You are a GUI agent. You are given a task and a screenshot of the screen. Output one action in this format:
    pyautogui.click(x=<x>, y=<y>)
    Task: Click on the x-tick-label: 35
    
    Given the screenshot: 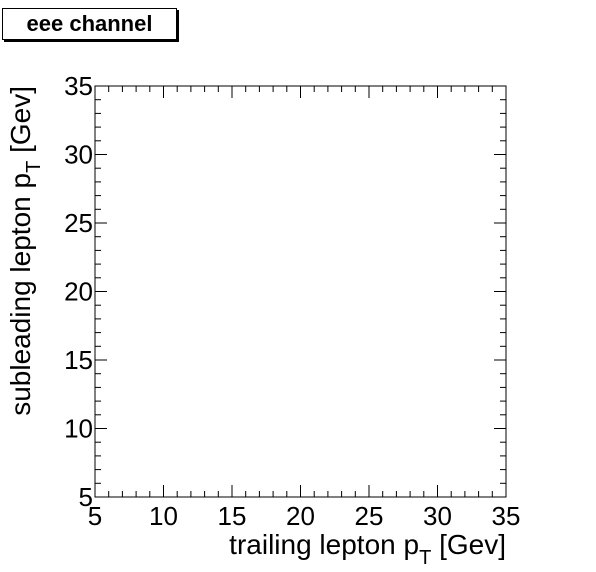 What is the action you would take?
    pyautogui.click(x=506, y=516)
    